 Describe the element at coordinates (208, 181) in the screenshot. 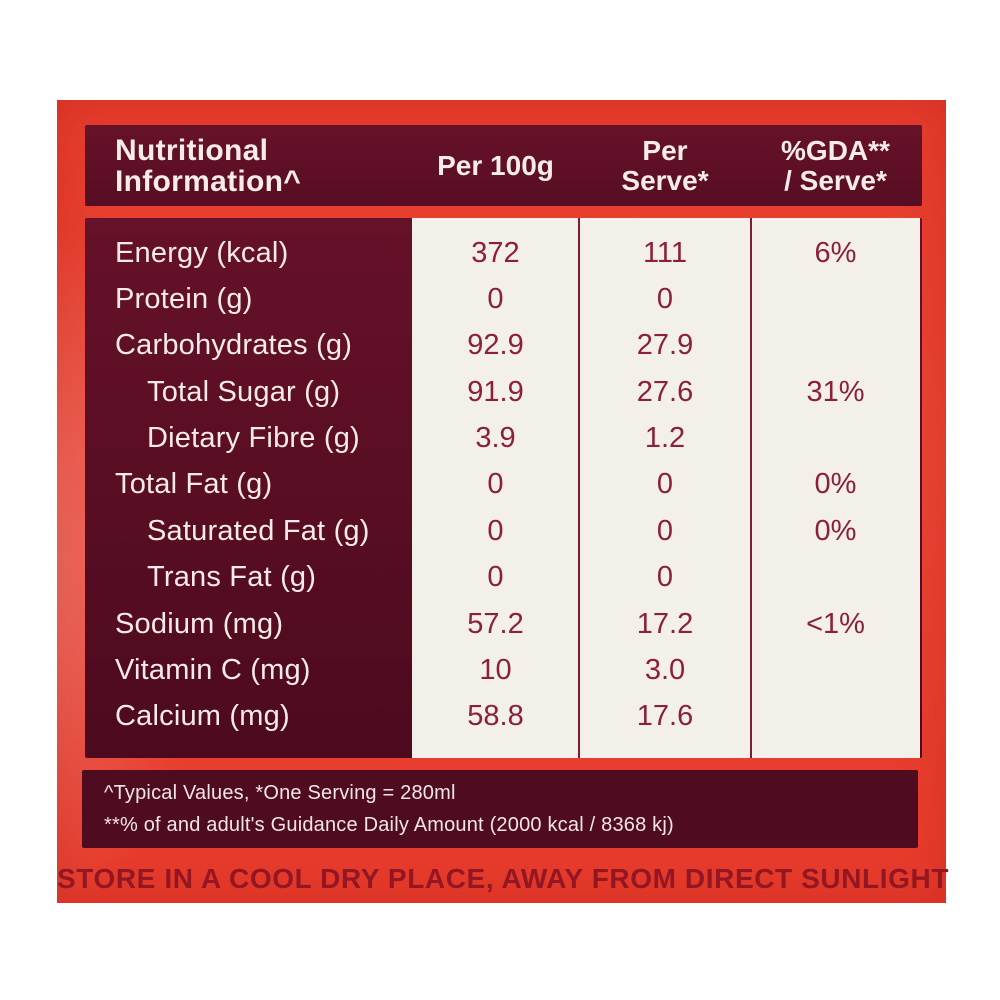

I see `table-title-line2: Information^` at that location.